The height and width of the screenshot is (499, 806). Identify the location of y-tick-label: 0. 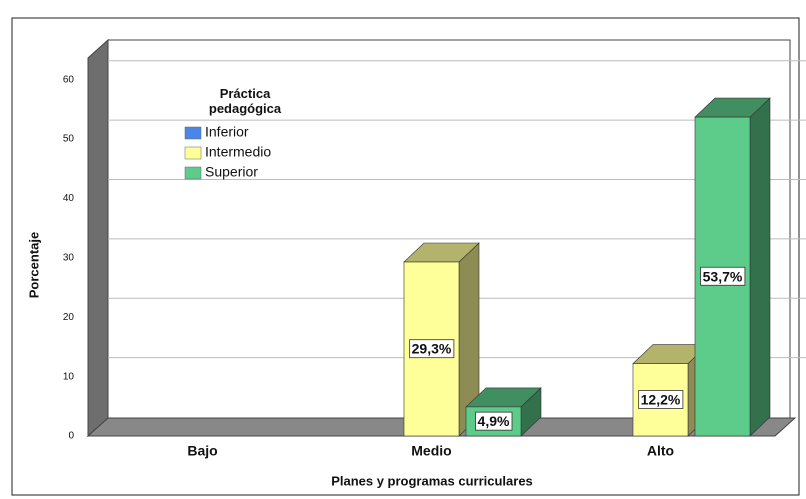
(71, 436).